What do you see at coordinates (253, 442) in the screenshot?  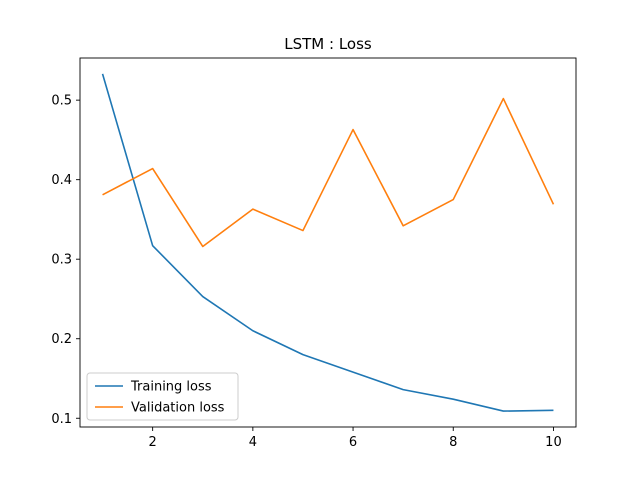 I see `x-tick-label: 4` at bounding box center [253, 442].